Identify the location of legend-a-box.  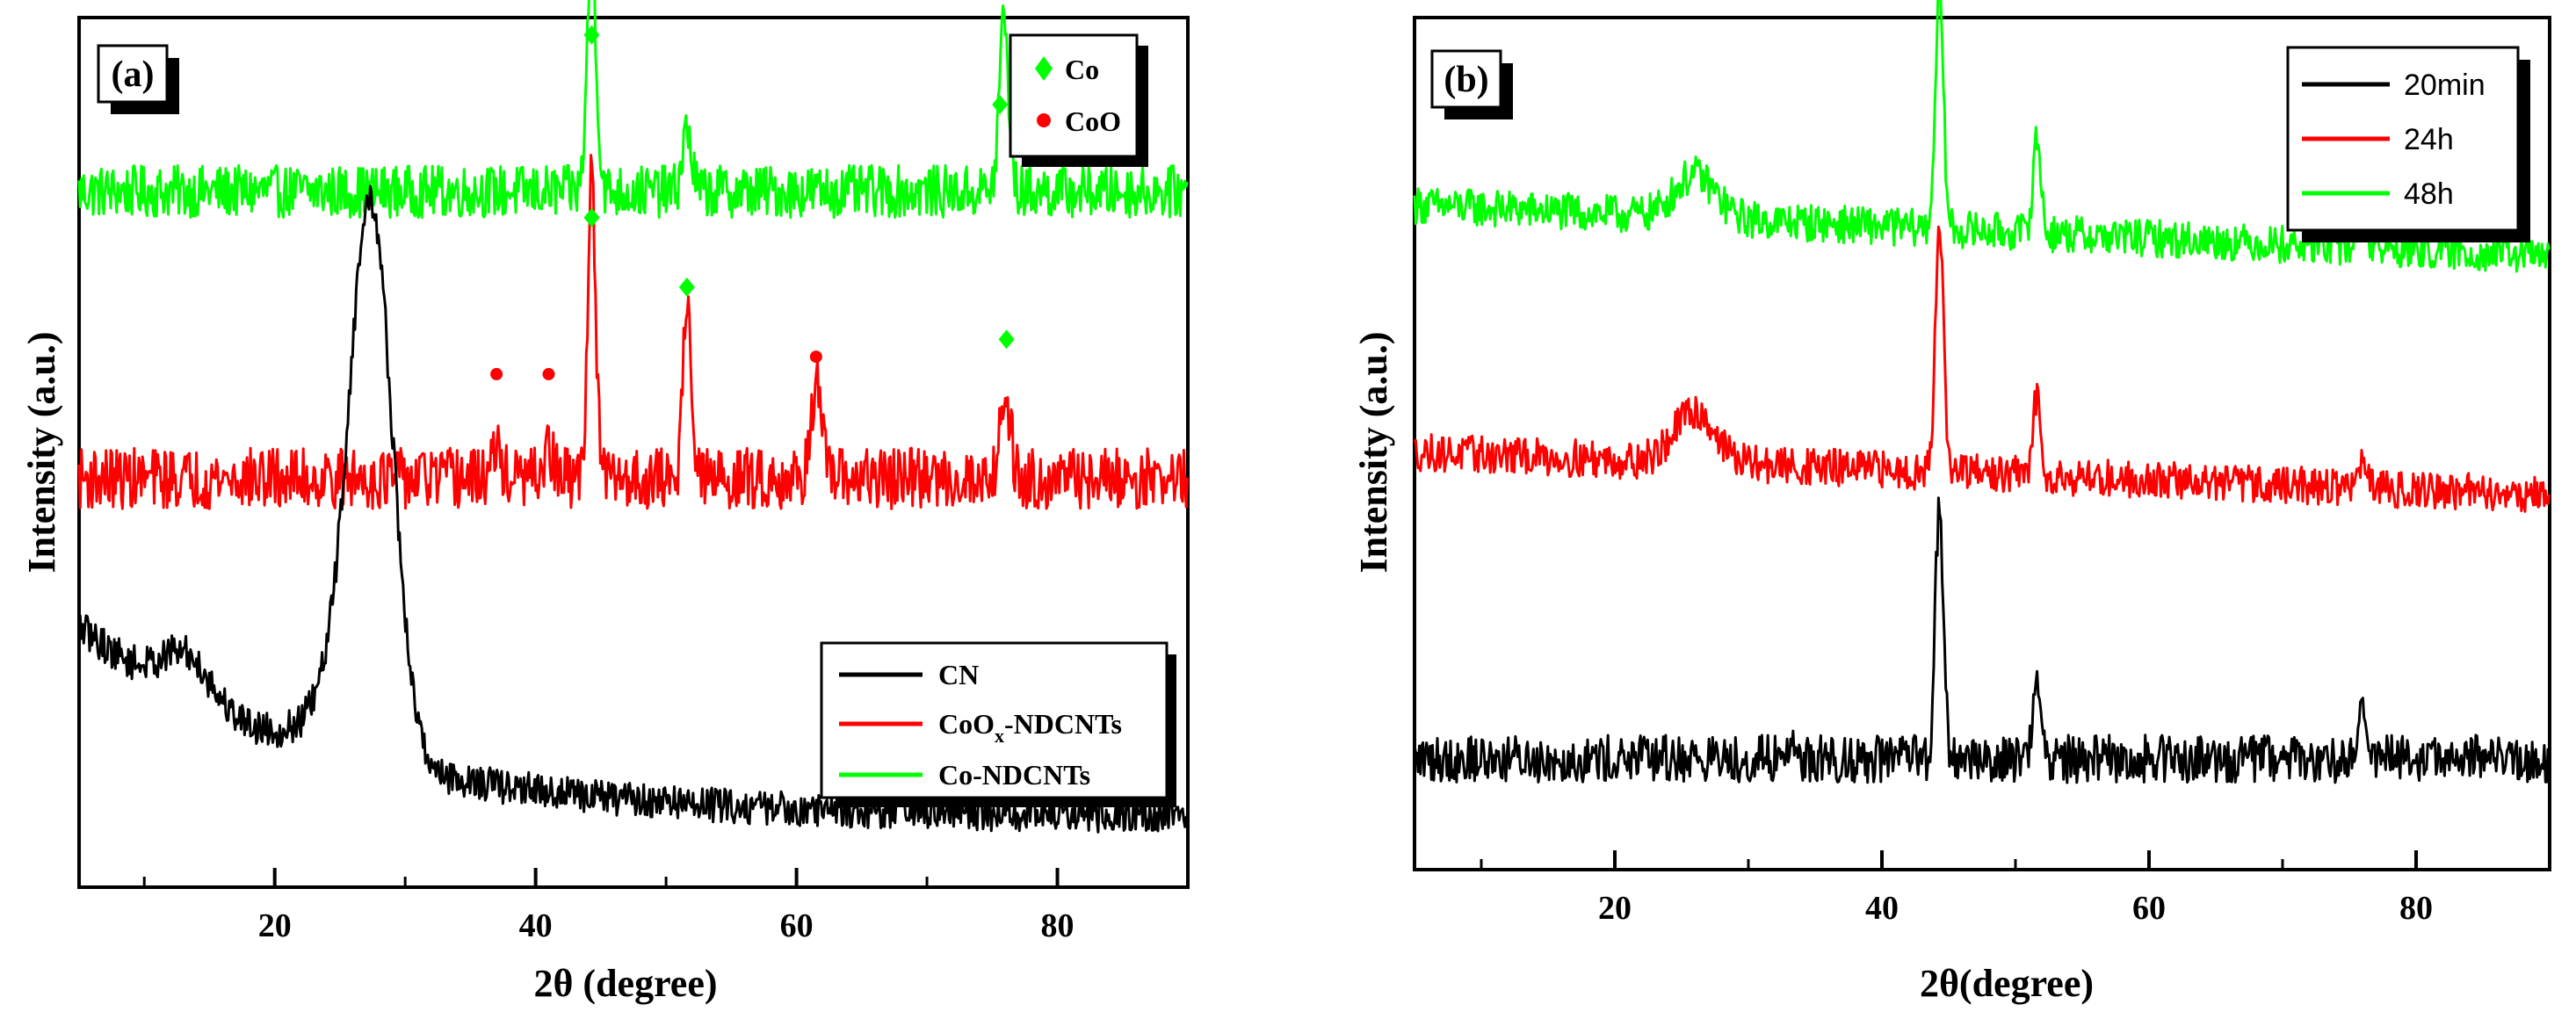
(994, 720).